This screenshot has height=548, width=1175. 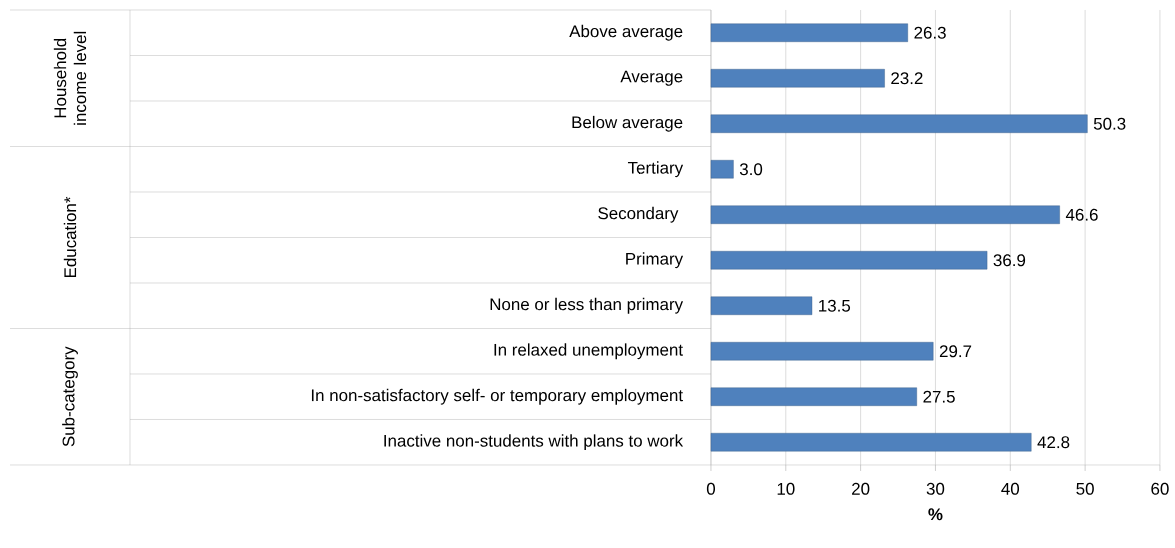 I want to click on text: Education*, so click(x=70, y=237).